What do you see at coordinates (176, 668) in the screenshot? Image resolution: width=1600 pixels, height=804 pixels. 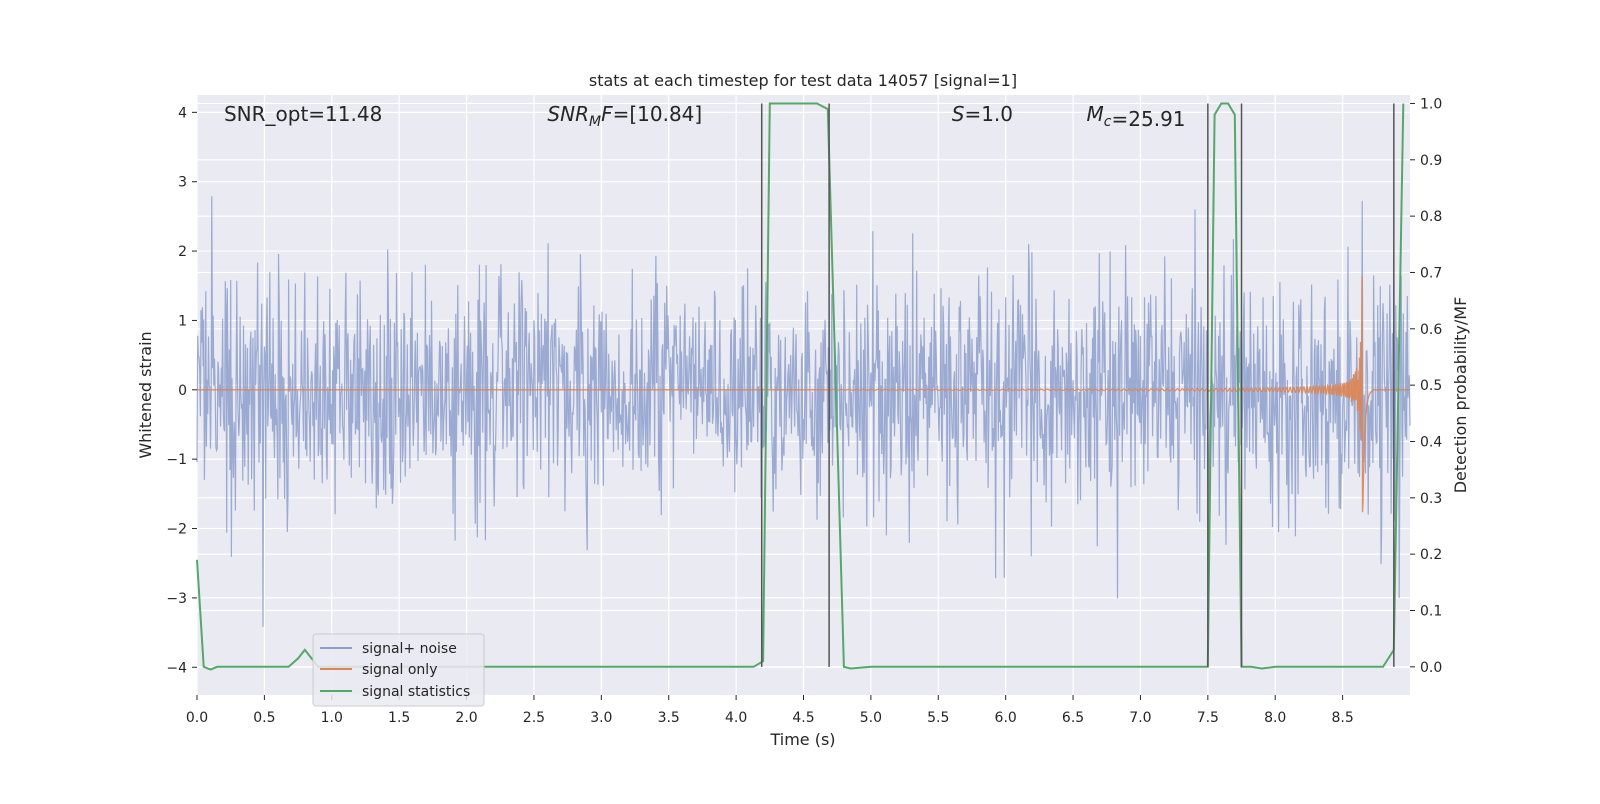 I see `y-tick-label-0: −4` at bounding box center [176, 668].